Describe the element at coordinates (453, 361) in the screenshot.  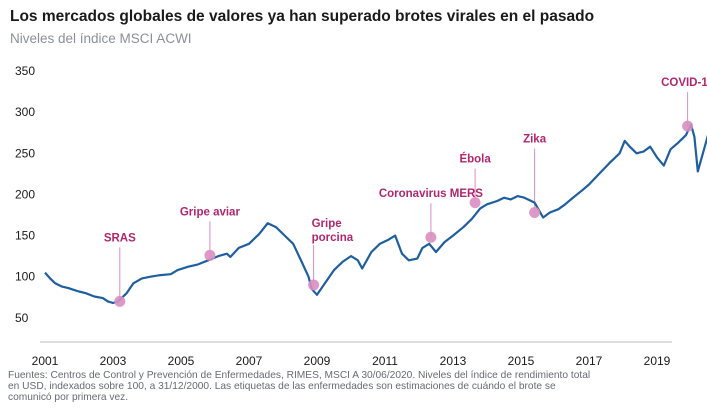
I see `x-tick-label: 2013` at that location.